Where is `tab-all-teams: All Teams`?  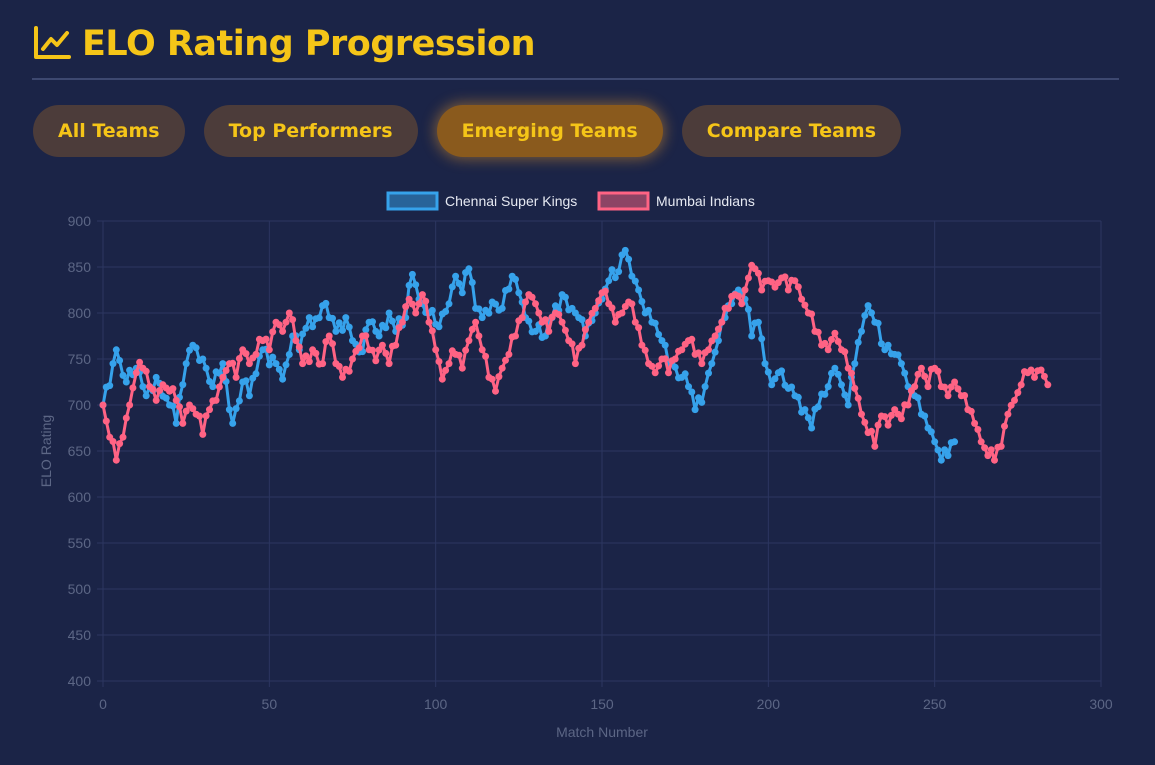
tab-all-teams: All Teams is located at coordinates (109, 131).